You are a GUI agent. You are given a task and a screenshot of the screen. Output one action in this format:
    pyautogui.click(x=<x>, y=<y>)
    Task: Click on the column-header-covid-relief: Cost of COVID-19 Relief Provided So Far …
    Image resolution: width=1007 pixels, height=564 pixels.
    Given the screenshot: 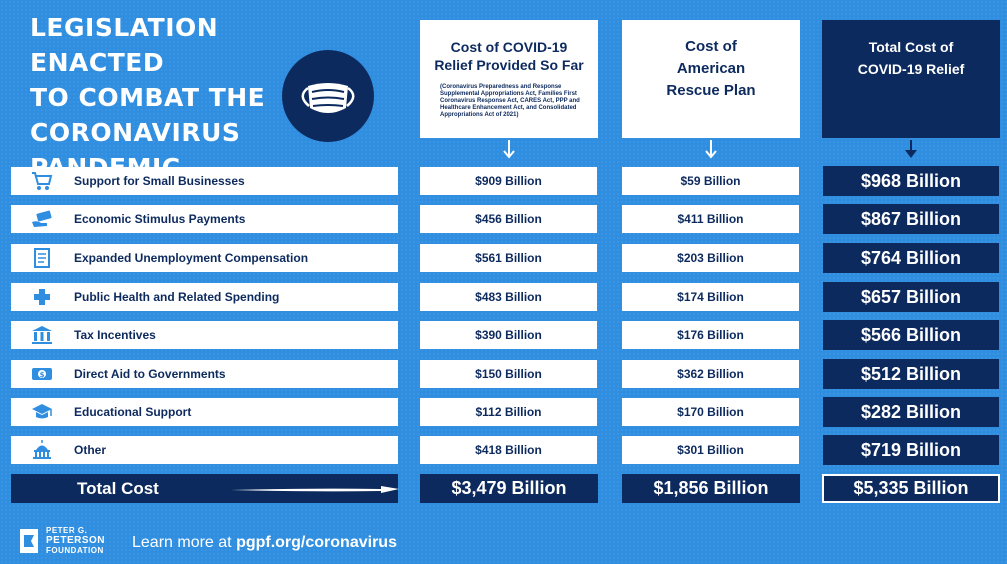 What is the action you would take?
    pyautogui.click(x=509, y=79)
    